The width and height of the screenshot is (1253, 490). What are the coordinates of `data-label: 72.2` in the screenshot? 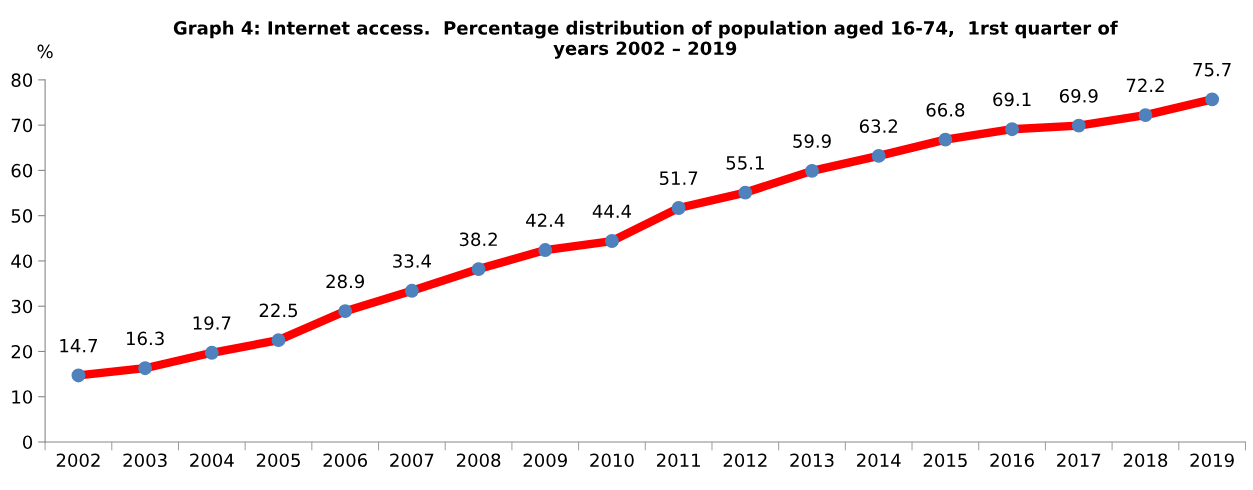 It's located at (1145, 85).